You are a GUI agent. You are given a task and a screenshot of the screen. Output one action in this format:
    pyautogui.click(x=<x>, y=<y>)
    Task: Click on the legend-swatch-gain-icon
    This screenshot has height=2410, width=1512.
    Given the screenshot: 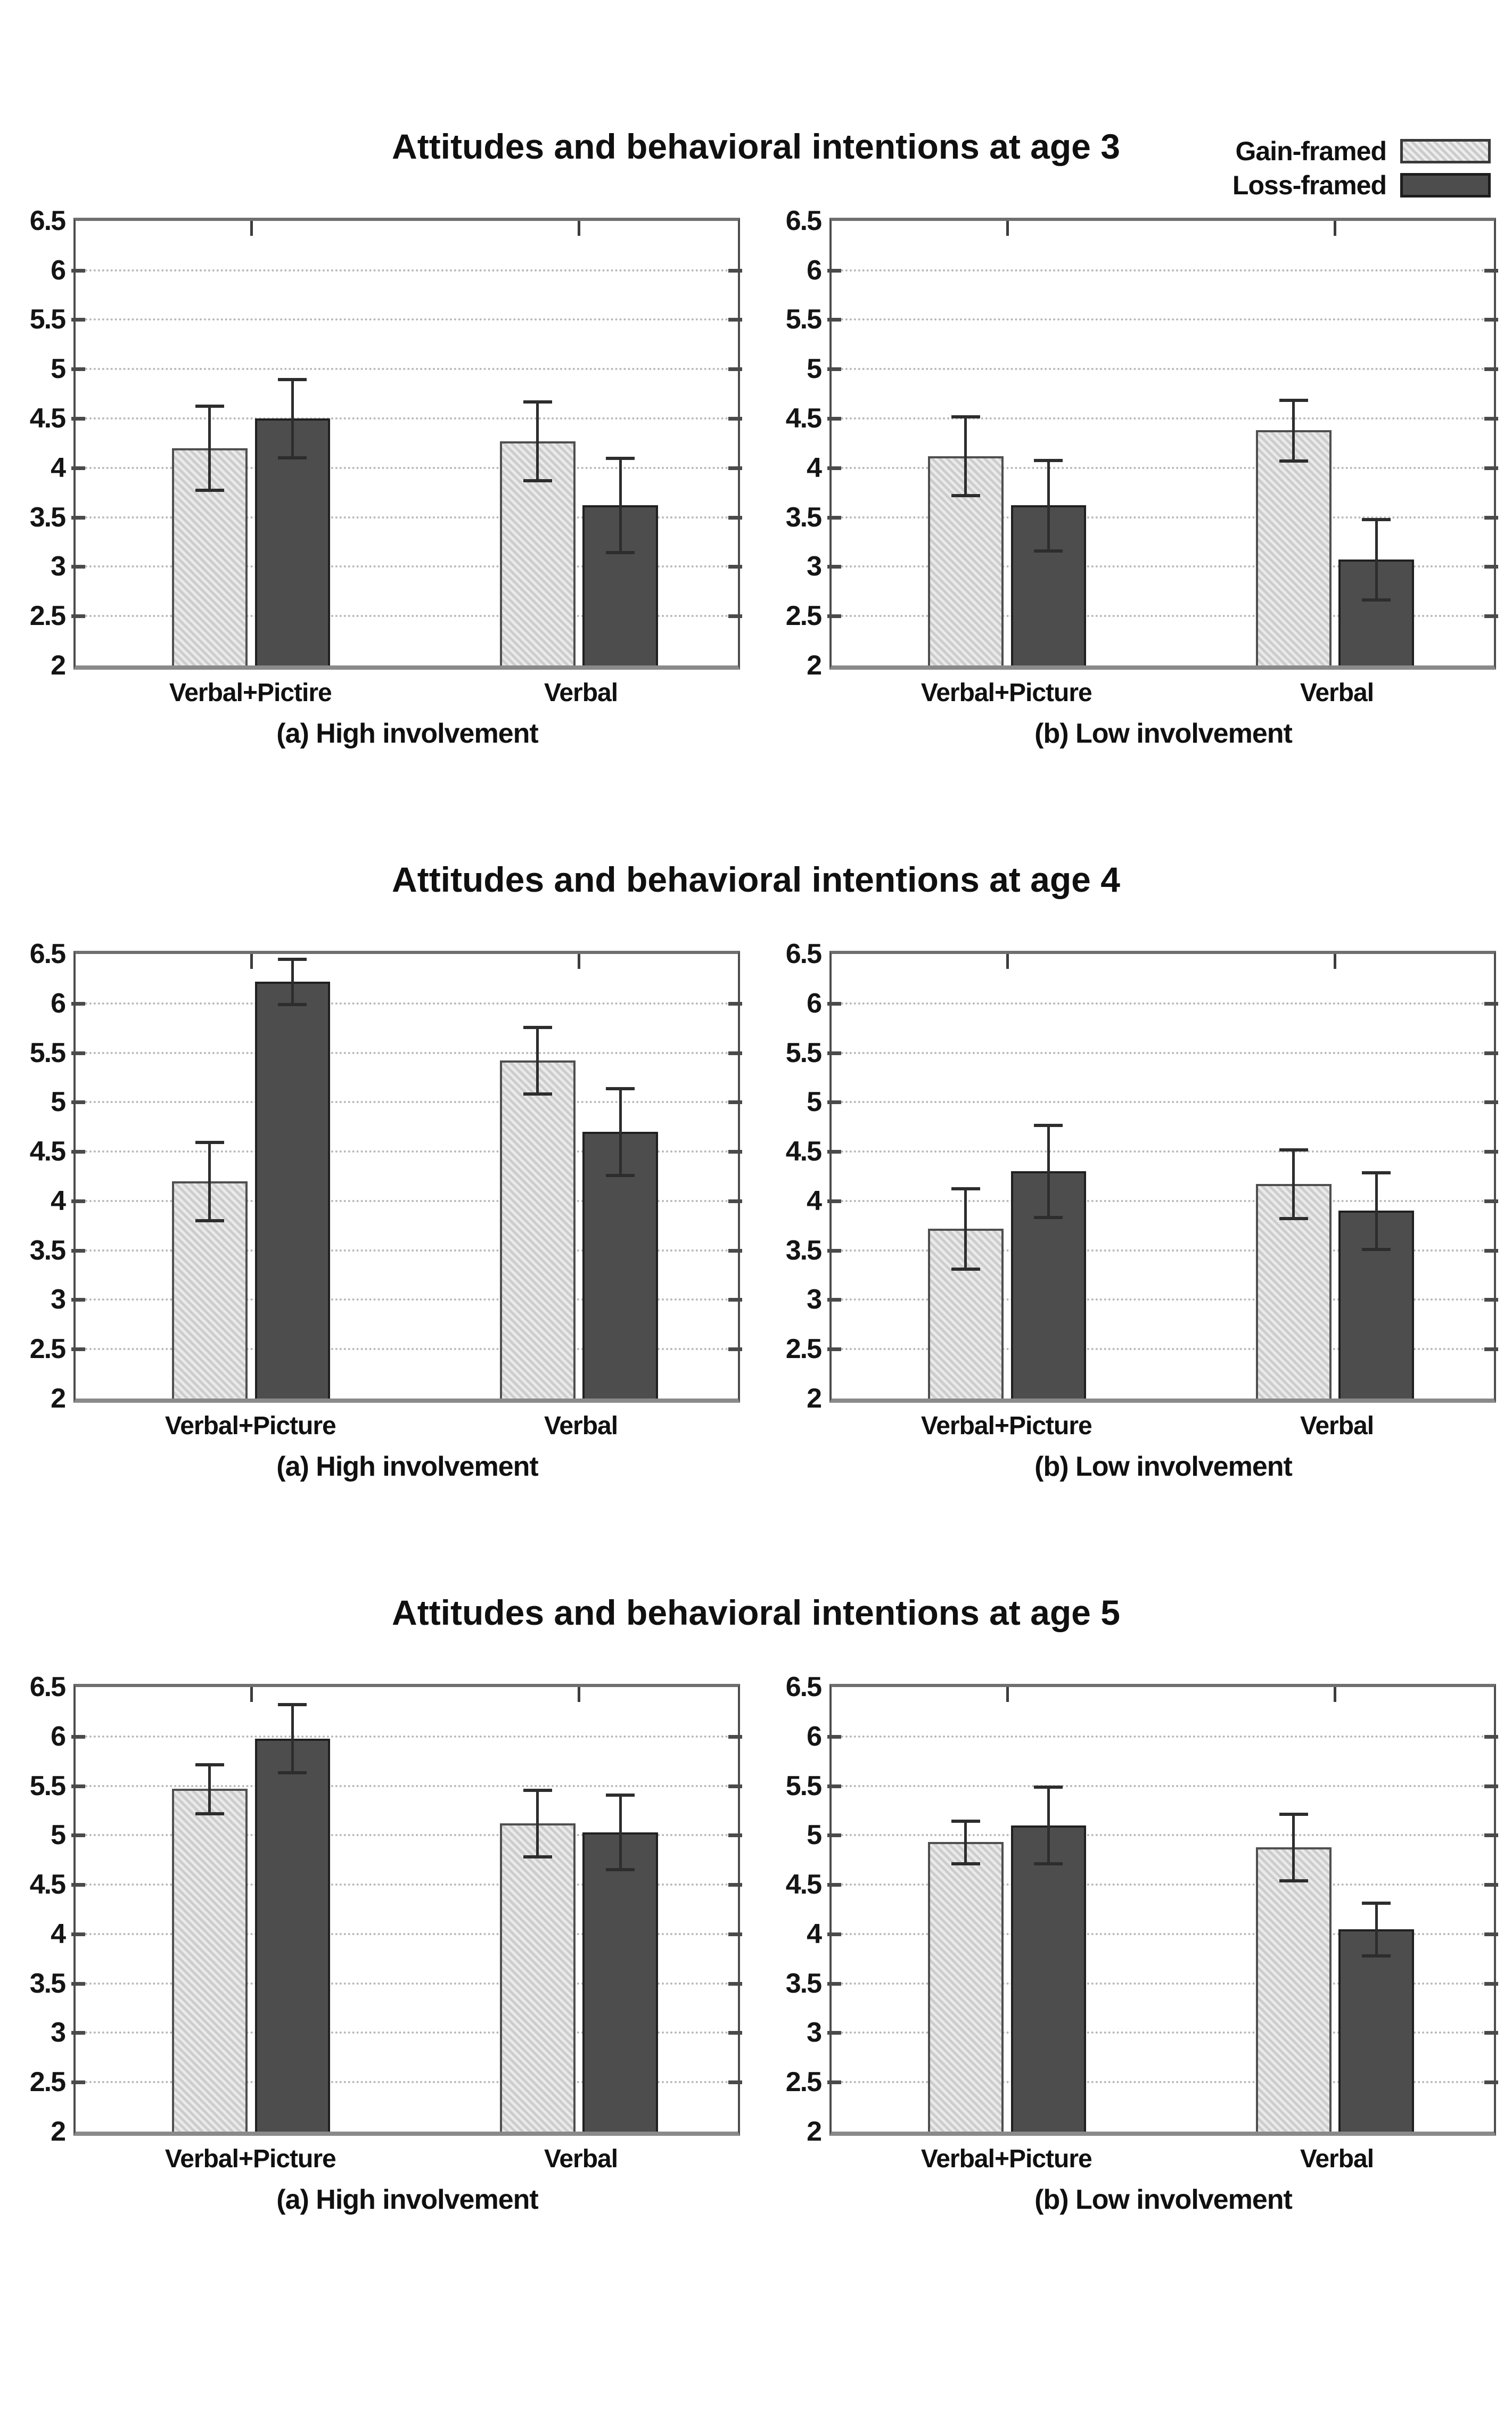 What is the action you would take?
    pyautogui.click(x=1445, y=151)
    